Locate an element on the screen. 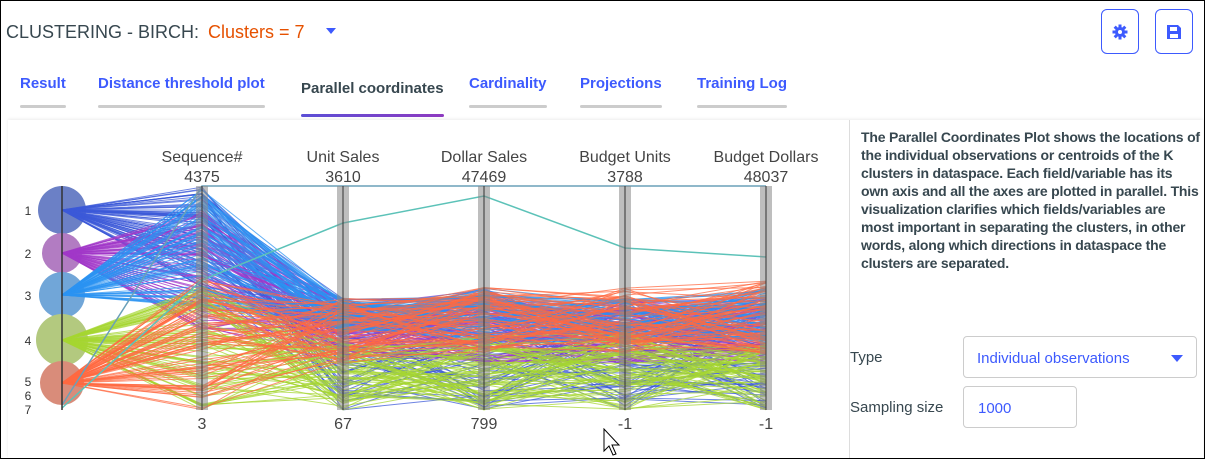 The width and height of the screenshot is (1205, 459). divider is located at coordinates (849, 289).